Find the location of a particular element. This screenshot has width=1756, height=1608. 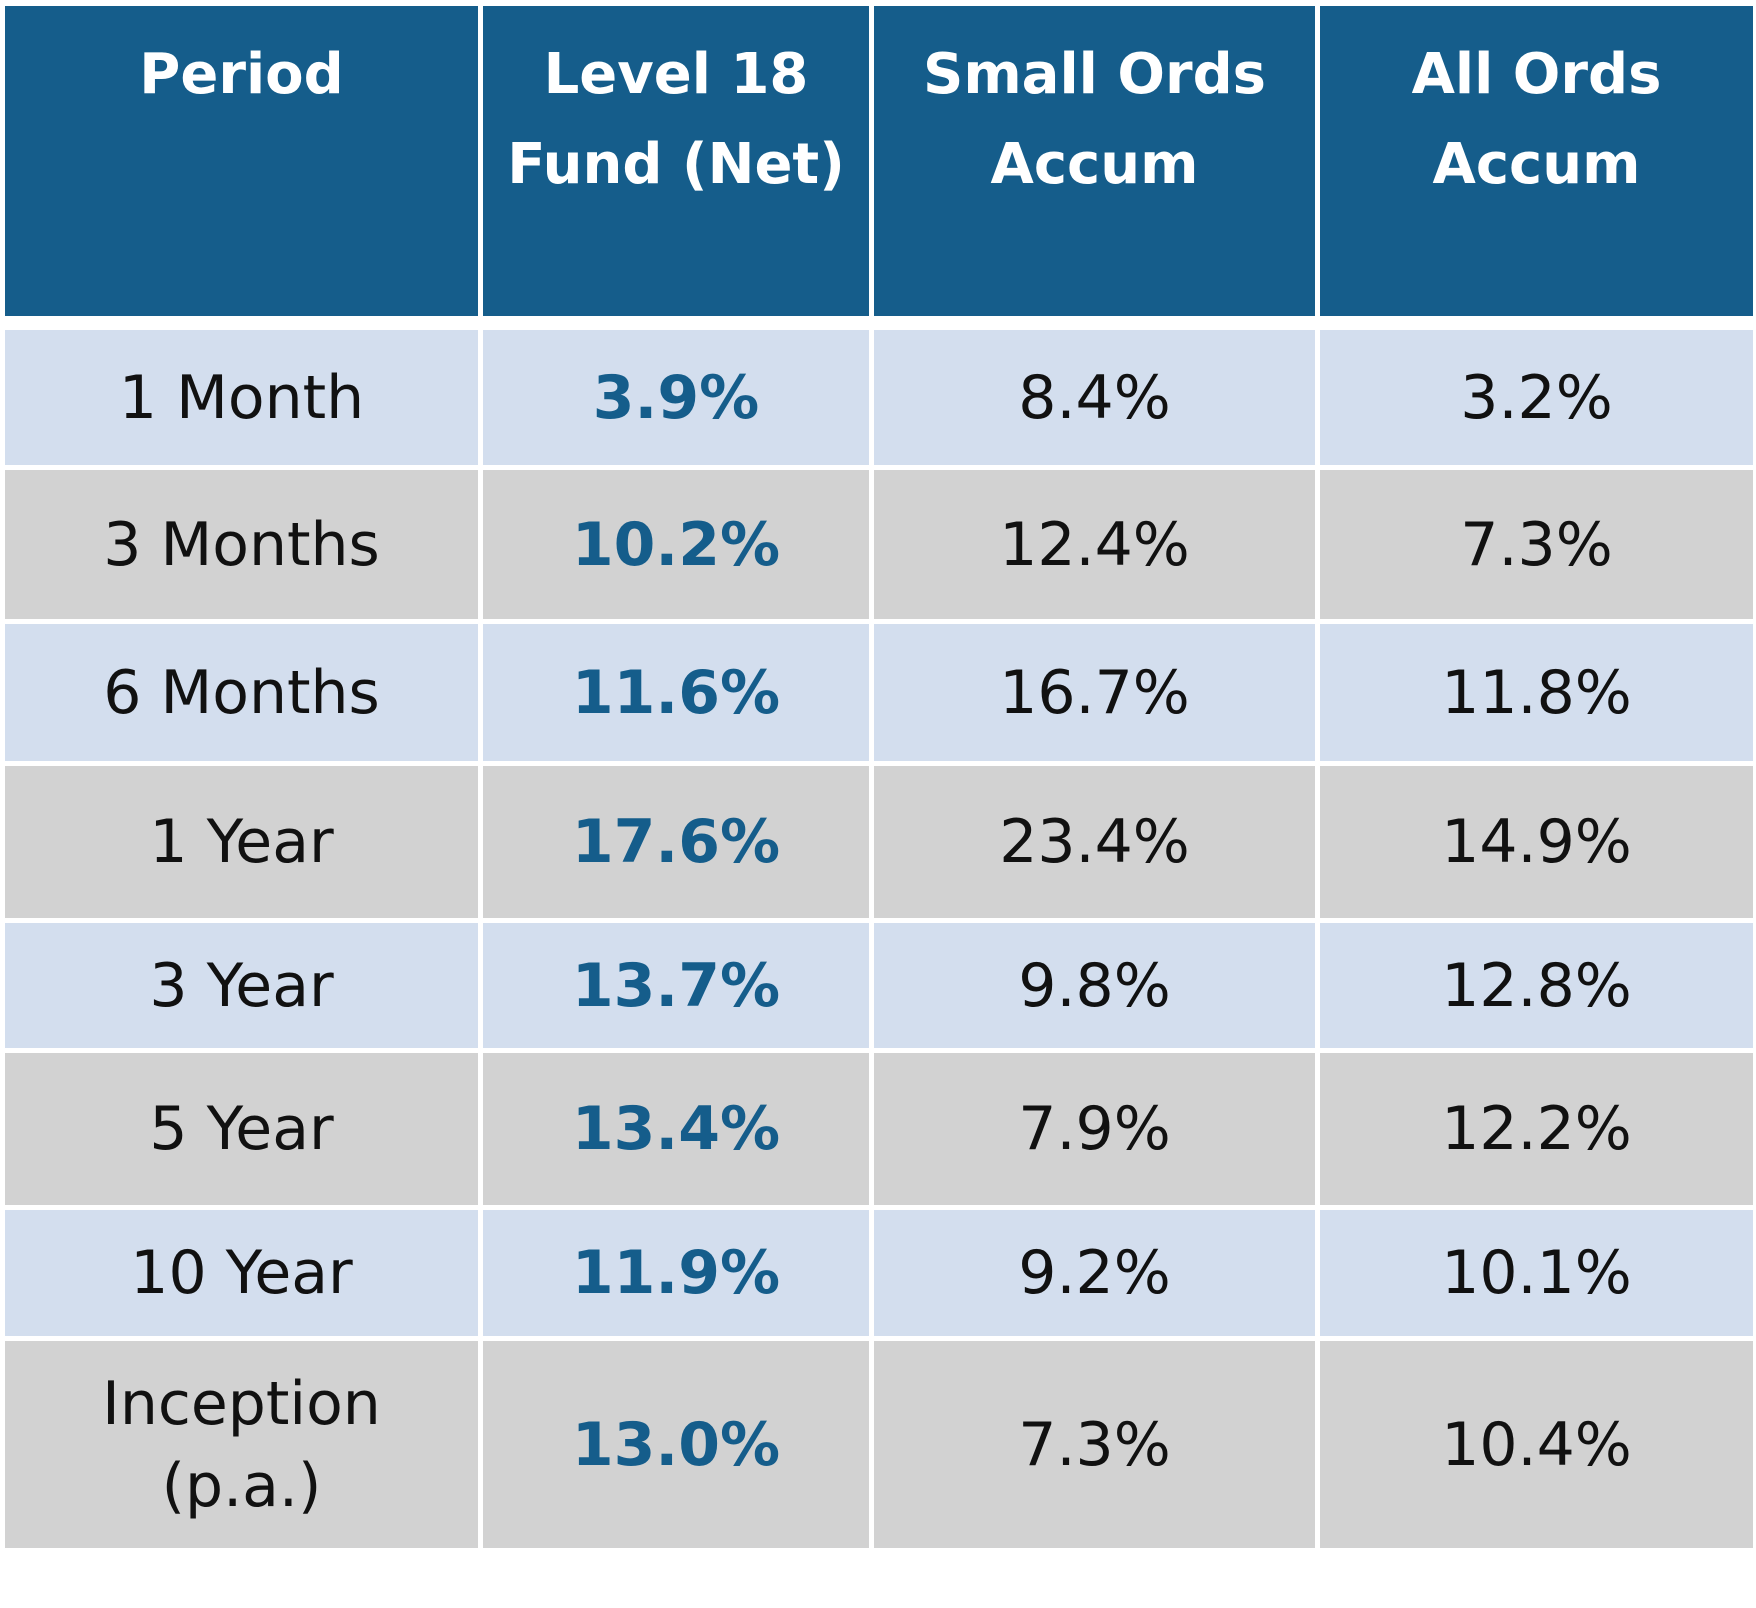

small-ords-value: 8.4% is located at coordinates (1097, 400).